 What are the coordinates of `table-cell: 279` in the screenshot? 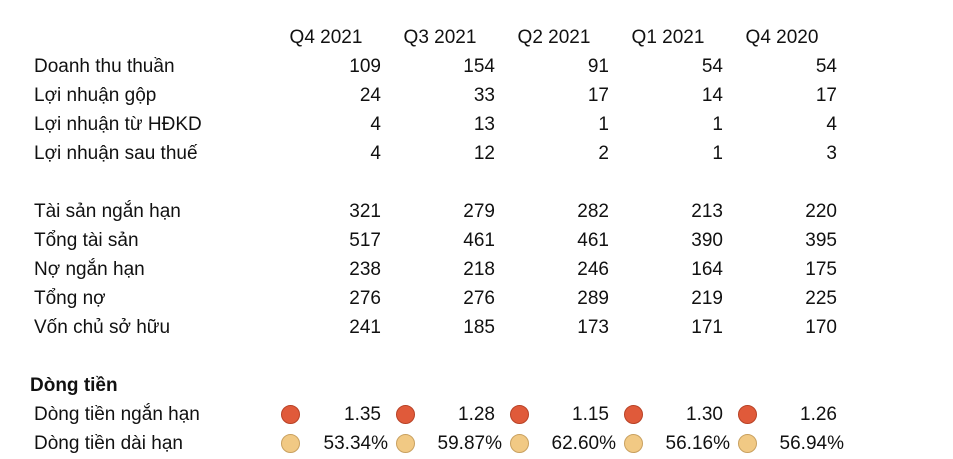 It's located at (479, 211).